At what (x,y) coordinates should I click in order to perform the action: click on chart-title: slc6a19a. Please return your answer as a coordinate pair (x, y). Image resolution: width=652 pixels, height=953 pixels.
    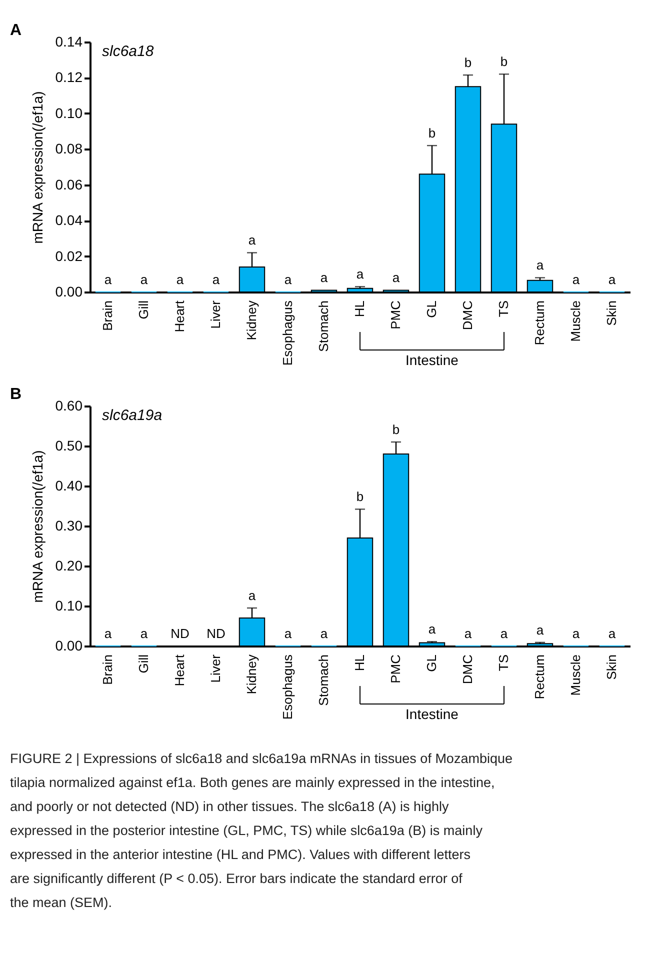
    Looking at the image, I should click on (132, 415).